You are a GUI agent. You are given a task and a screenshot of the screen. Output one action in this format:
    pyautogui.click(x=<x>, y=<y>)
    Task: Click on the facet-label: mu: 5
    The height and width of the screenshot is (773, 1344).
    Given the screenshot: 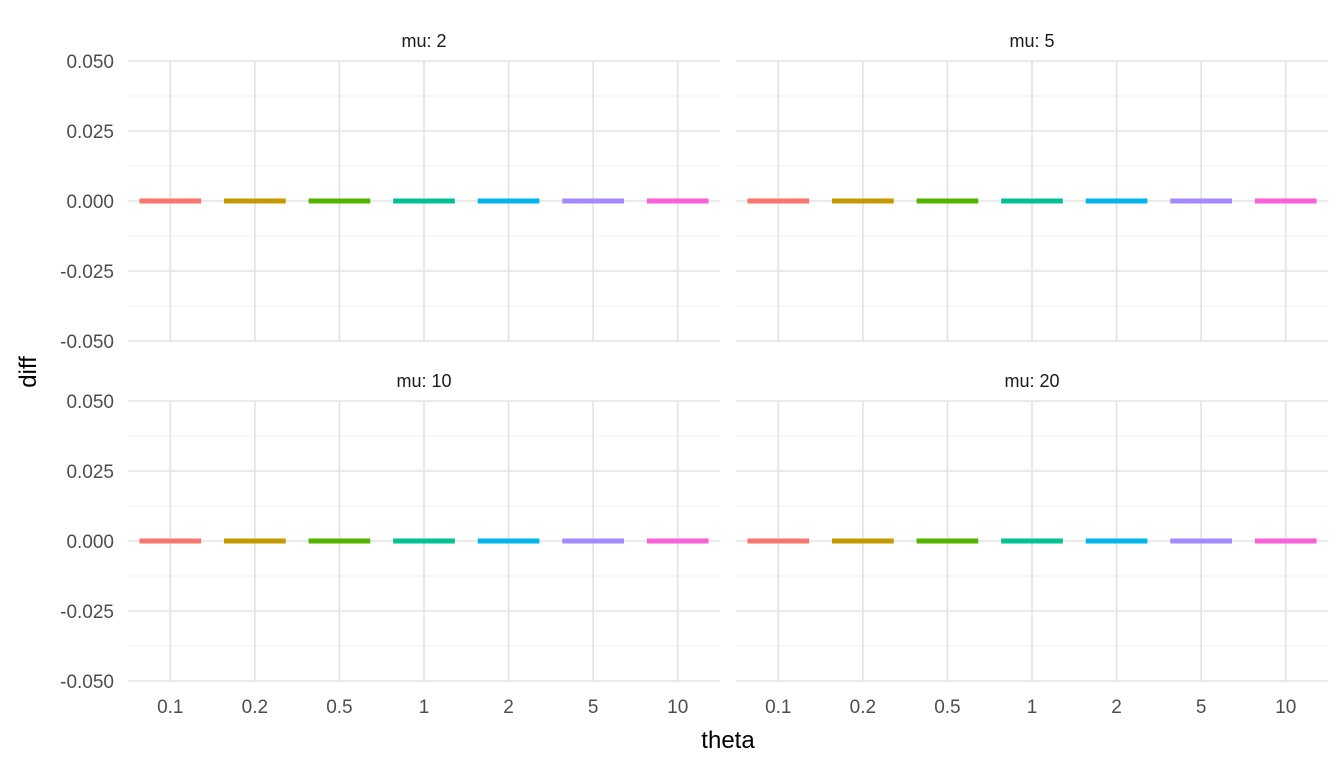 What is the action you would take?
    pyautogui.click(x=1031, y=41)
    